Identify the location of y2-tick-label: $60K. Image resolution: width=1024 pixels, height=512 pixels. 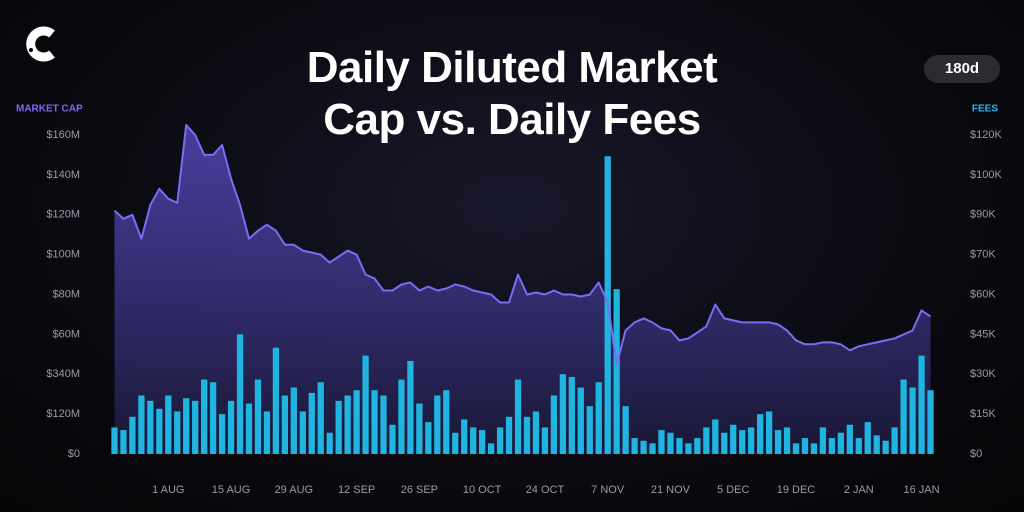
(983, 294).